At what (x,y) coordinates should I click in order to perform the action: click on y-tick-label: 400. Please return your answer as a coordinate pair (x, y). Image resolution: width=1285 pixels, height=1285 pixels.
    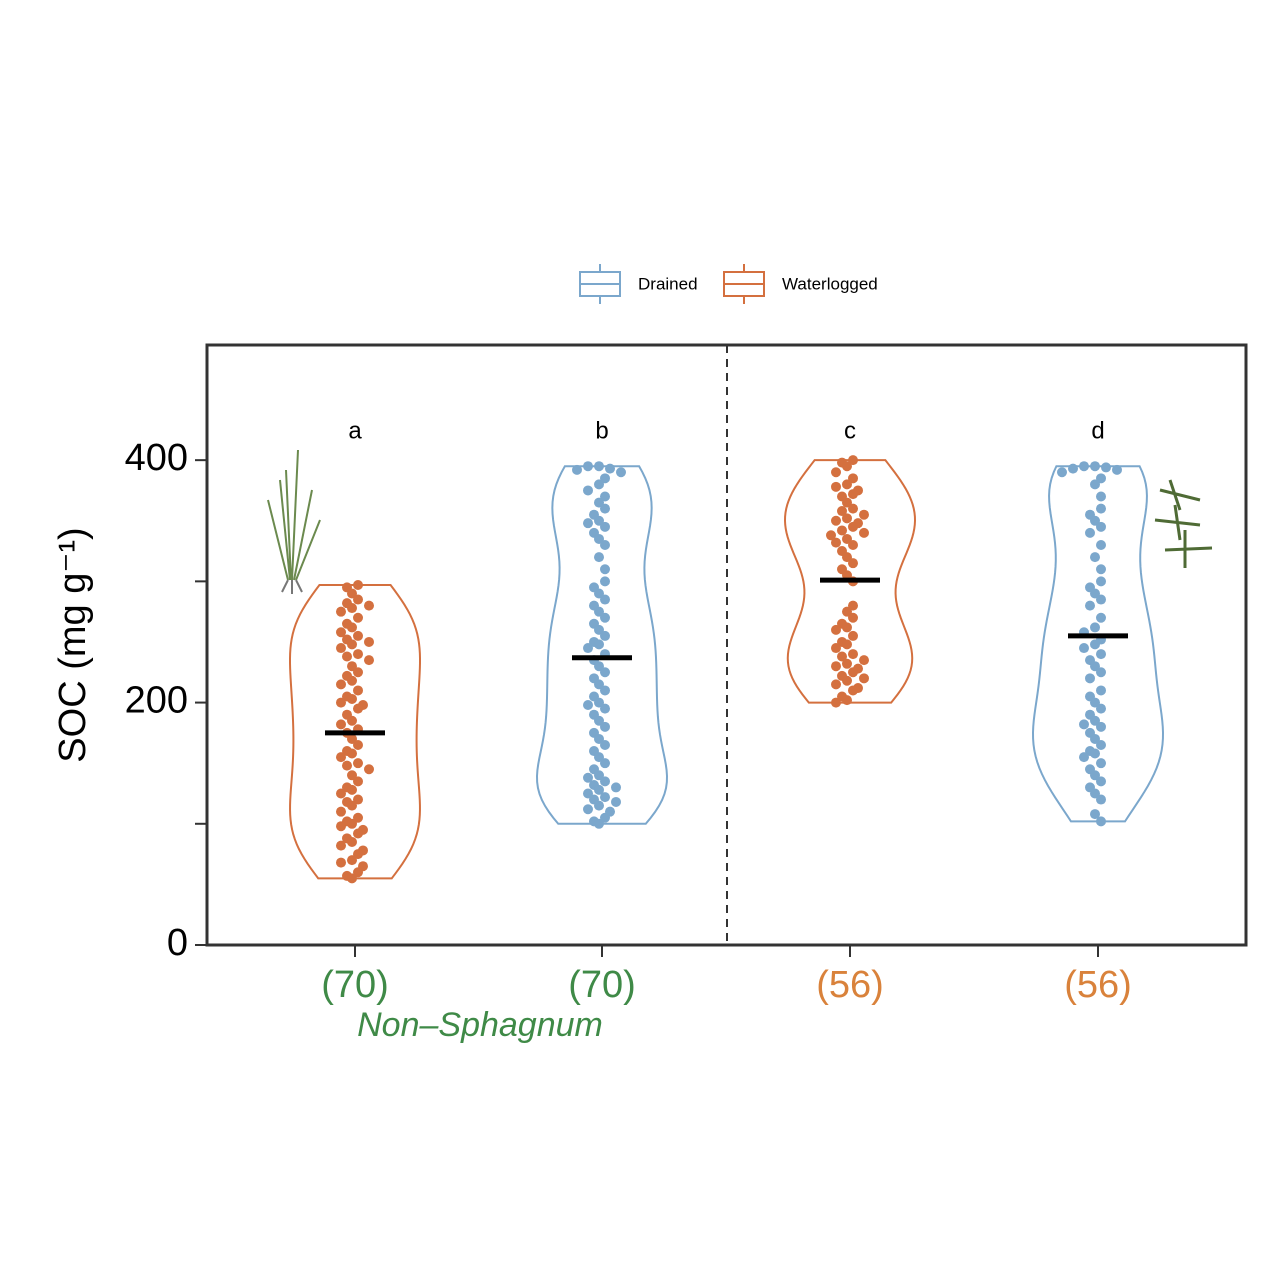
    Looking at the image, I should click on (156, 458).